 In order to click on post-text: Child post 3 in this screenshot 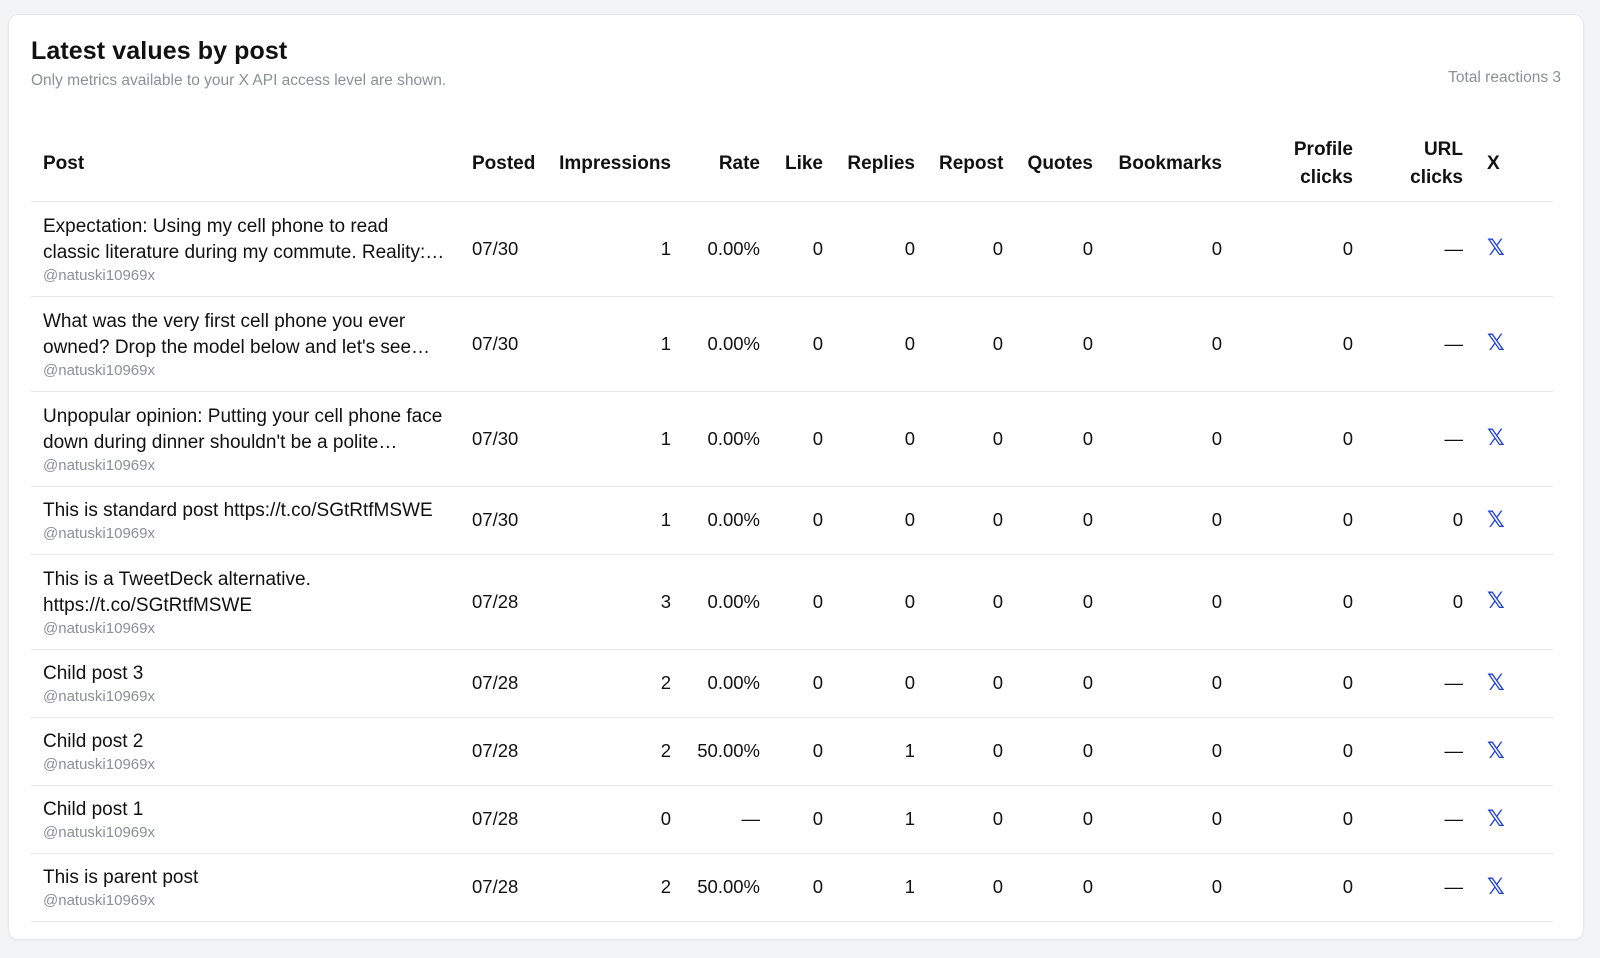, I will do `click(93, 673)`.